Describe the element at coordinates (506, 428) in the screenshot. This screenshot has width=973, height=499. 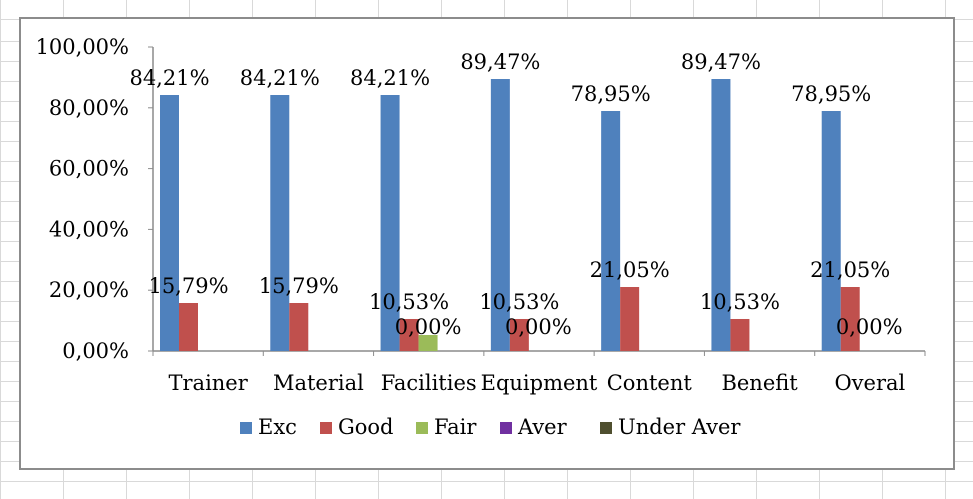
I see `legend-swatch-aver` at that location.